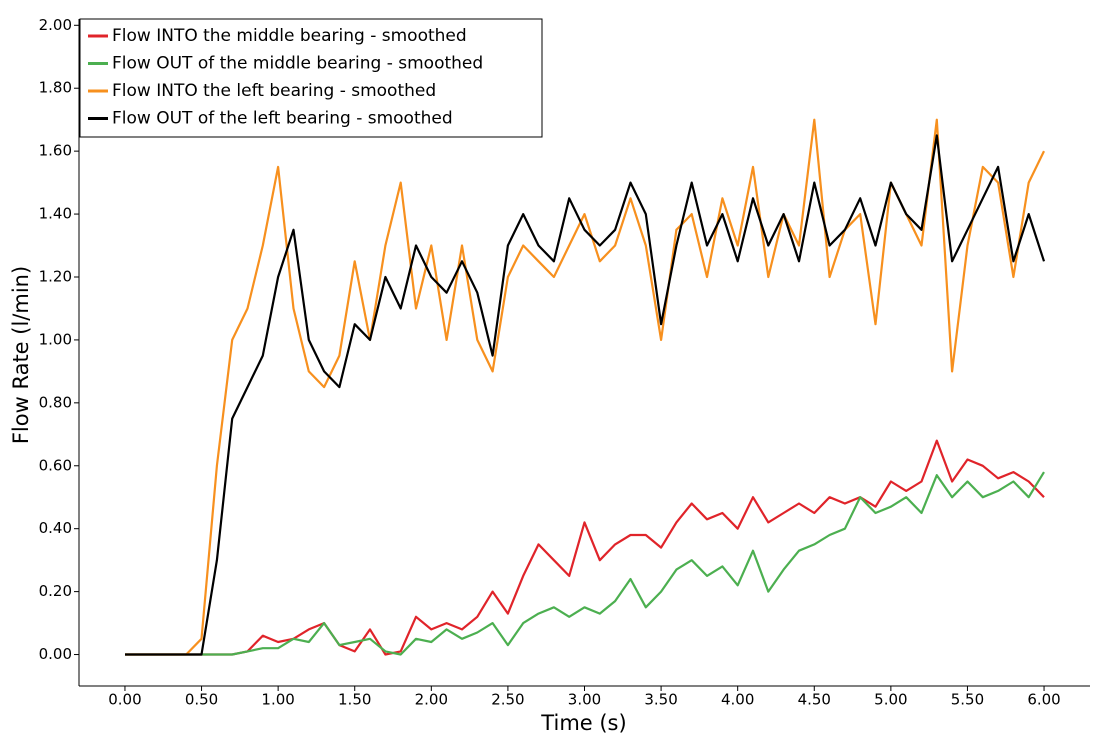 This screenshot has width=1110, height=747. I want to click on y-tick-label: 2.00, so click(55, 25).